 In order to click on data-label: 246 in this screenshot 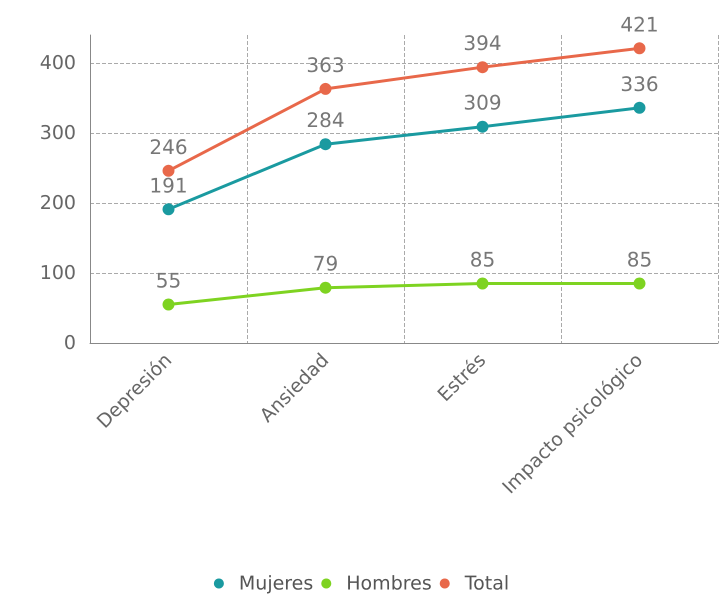, I will do `click(168, 146)`.